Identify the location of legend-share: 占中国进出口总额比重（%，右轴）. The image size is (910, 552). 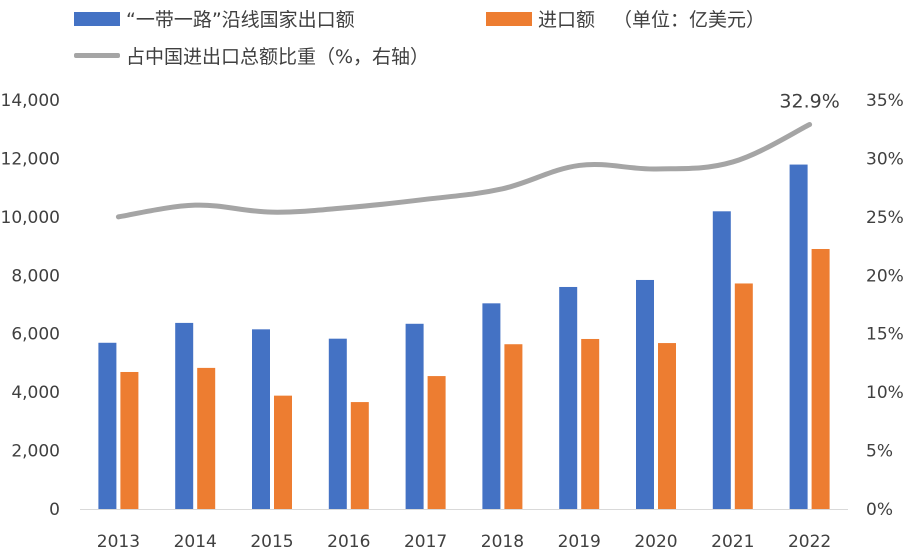
(251, 55).